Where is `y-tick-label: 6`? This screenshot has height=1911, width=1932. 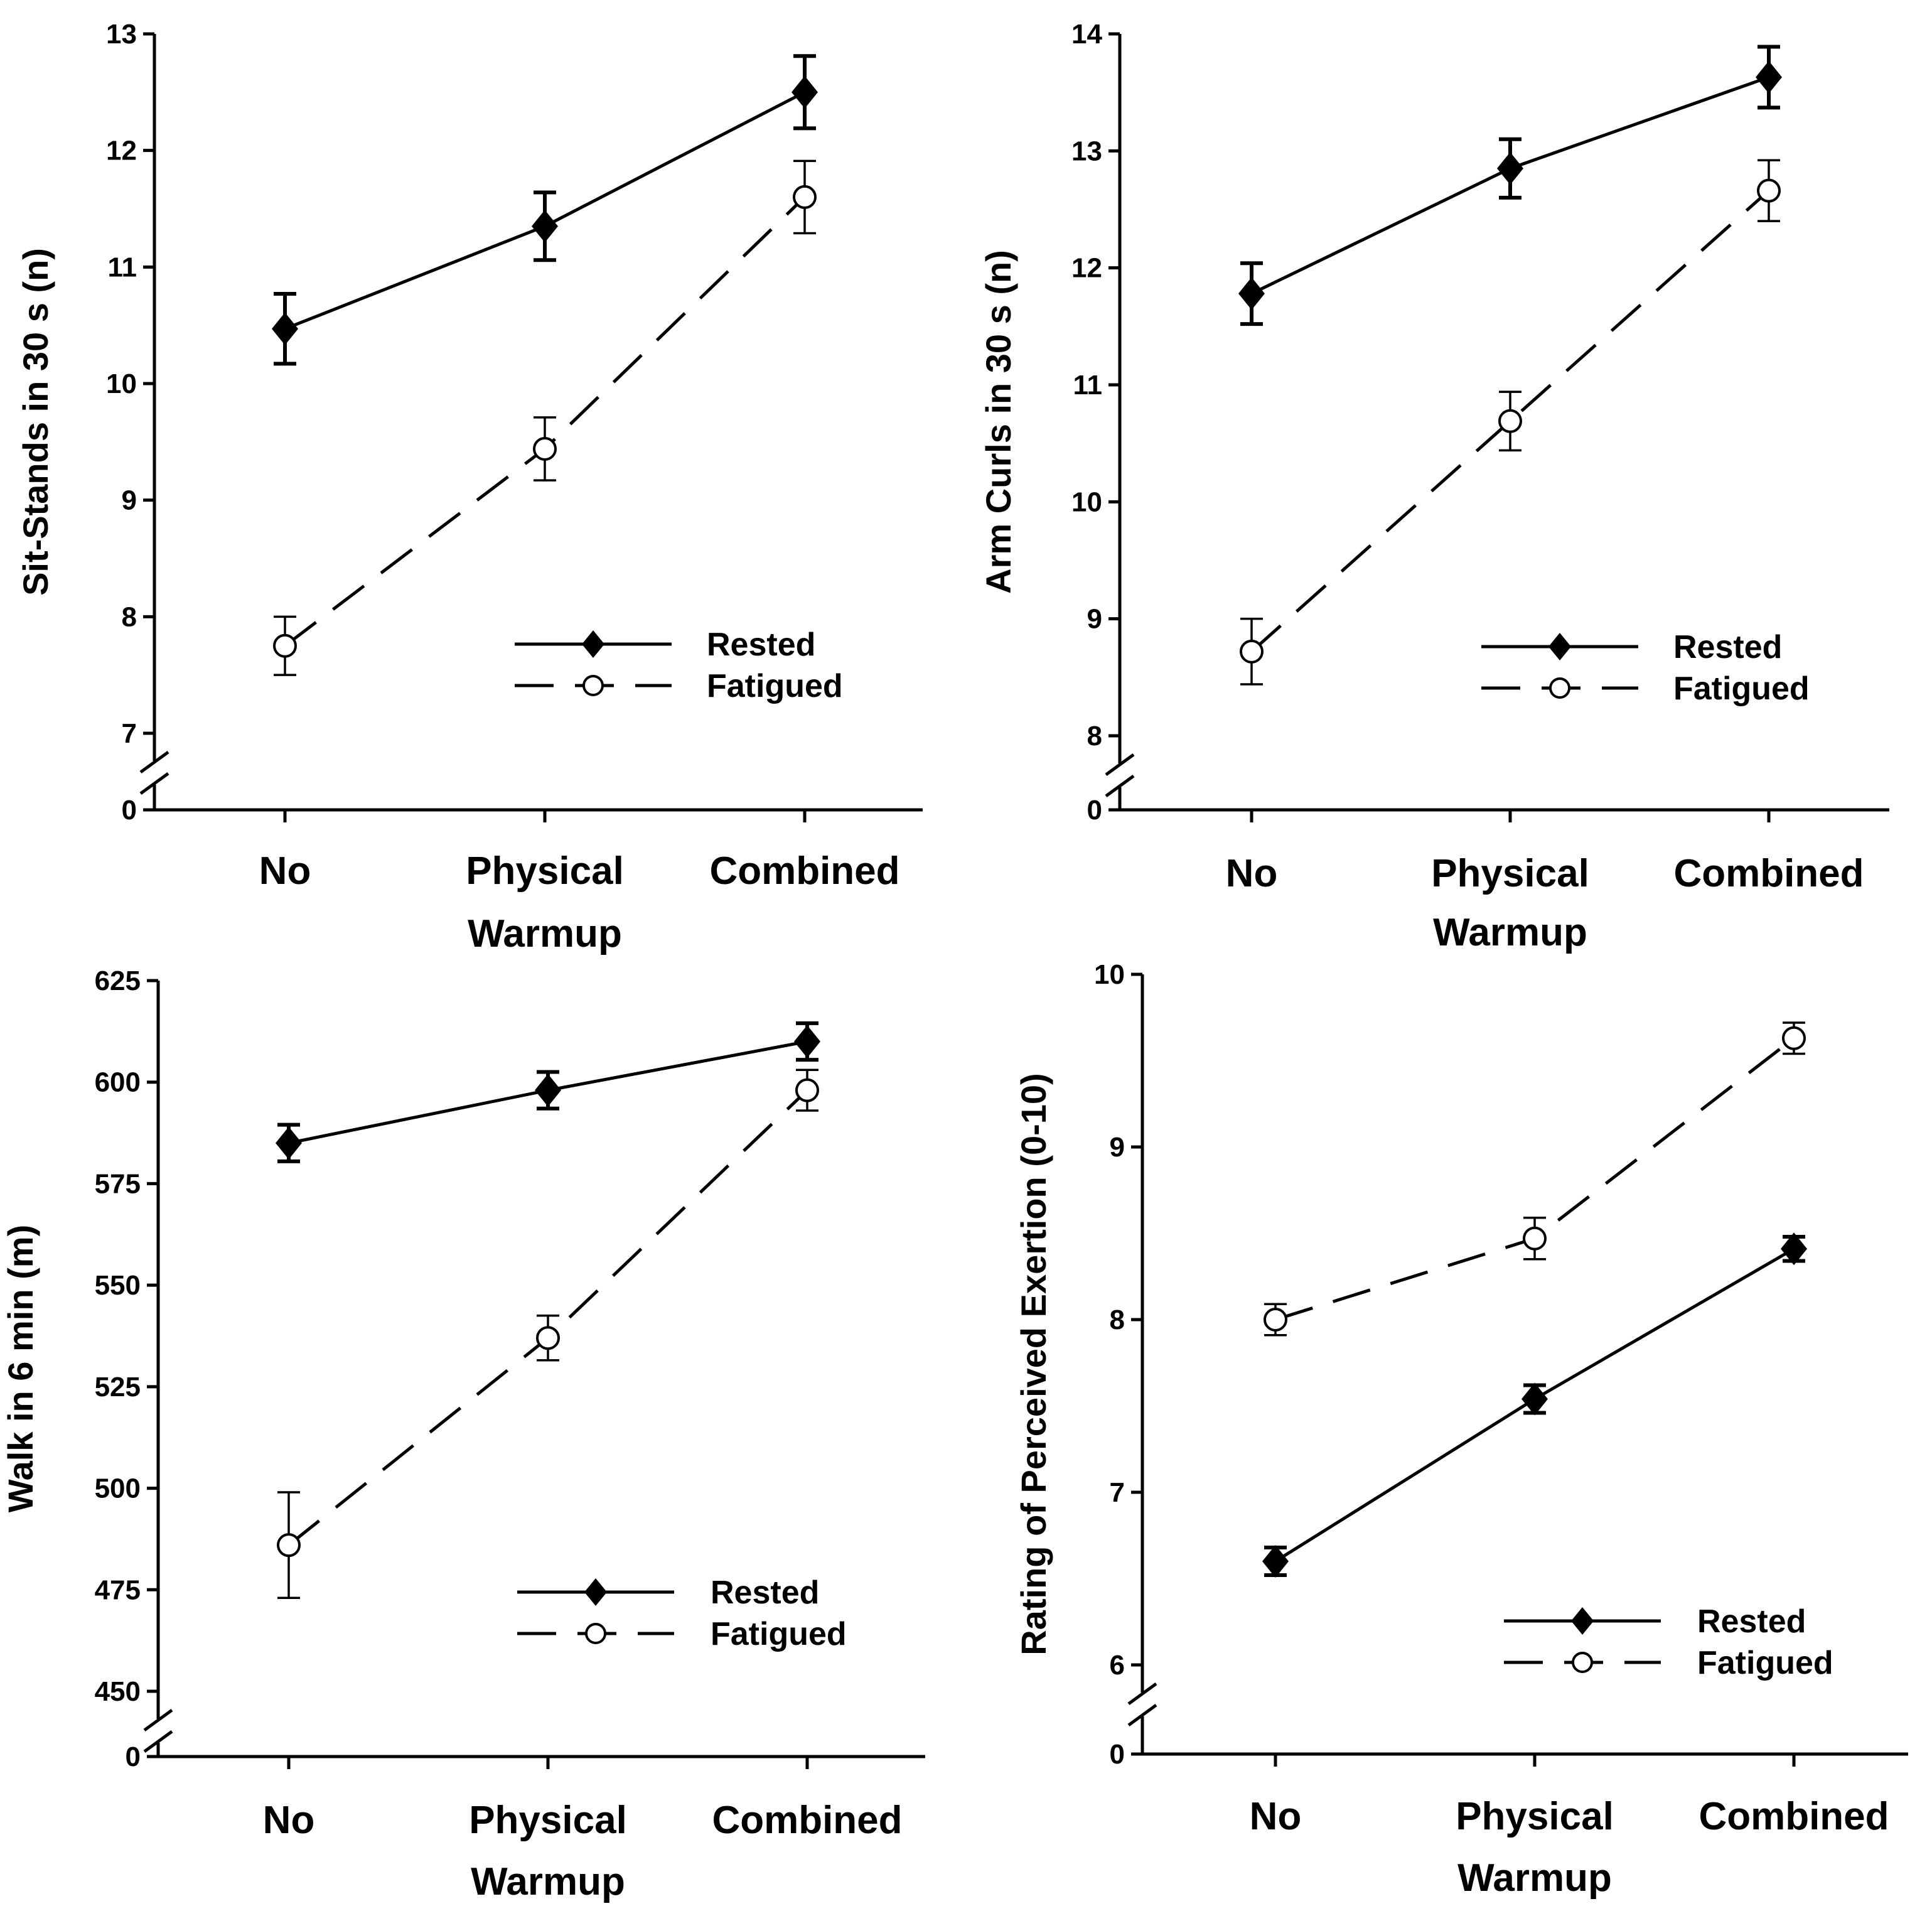 y-tick-label: 6 is located at coordinates (1117, 1665).